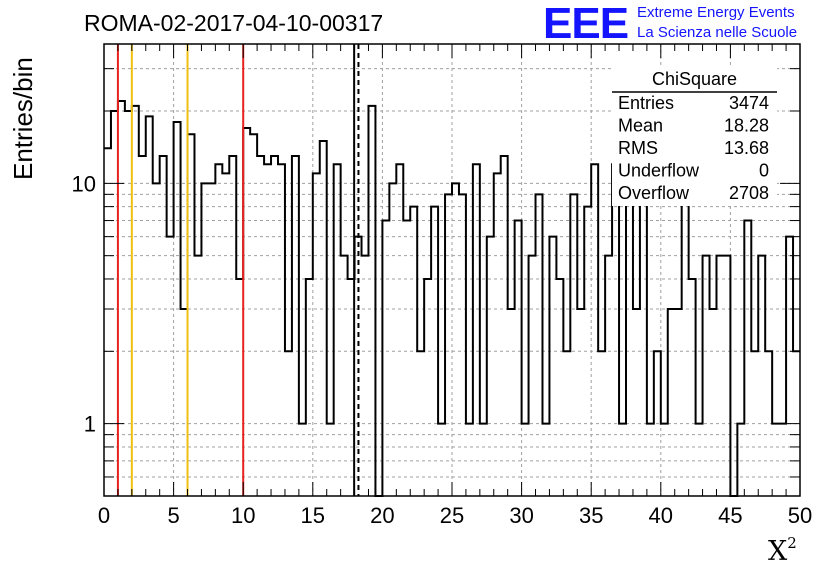 Image resolution: width=836 pixels, height=572 pixels. What do you see at coordinates (746, 148) in the screenshot?
I see `stats-value: 13.68` at bounding box center [746, 148].